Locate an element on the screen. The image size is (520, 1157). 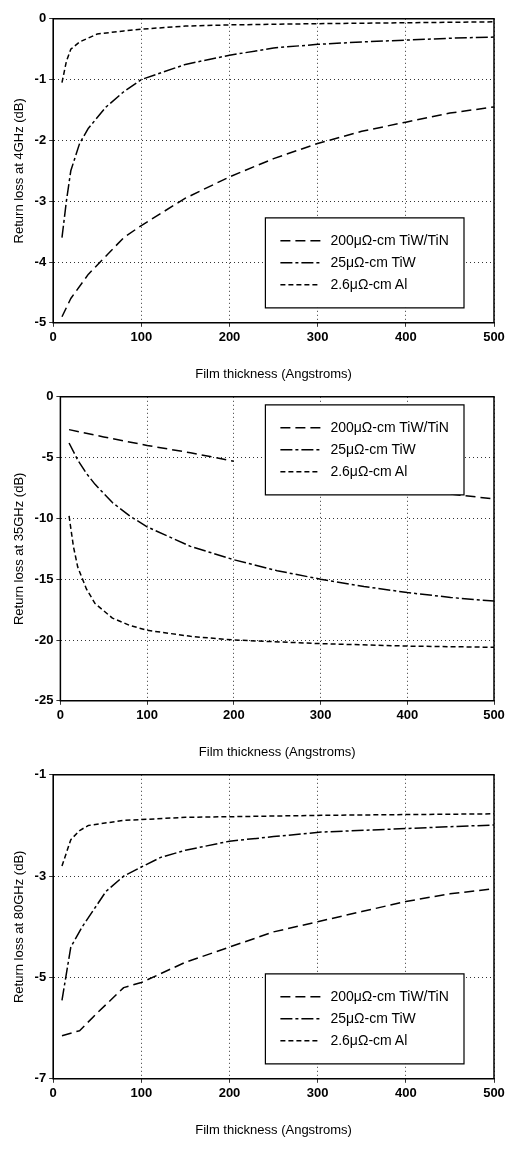
y-axis-title: Return loss at 4GHz (dB) is located at coordinates (19, 171).